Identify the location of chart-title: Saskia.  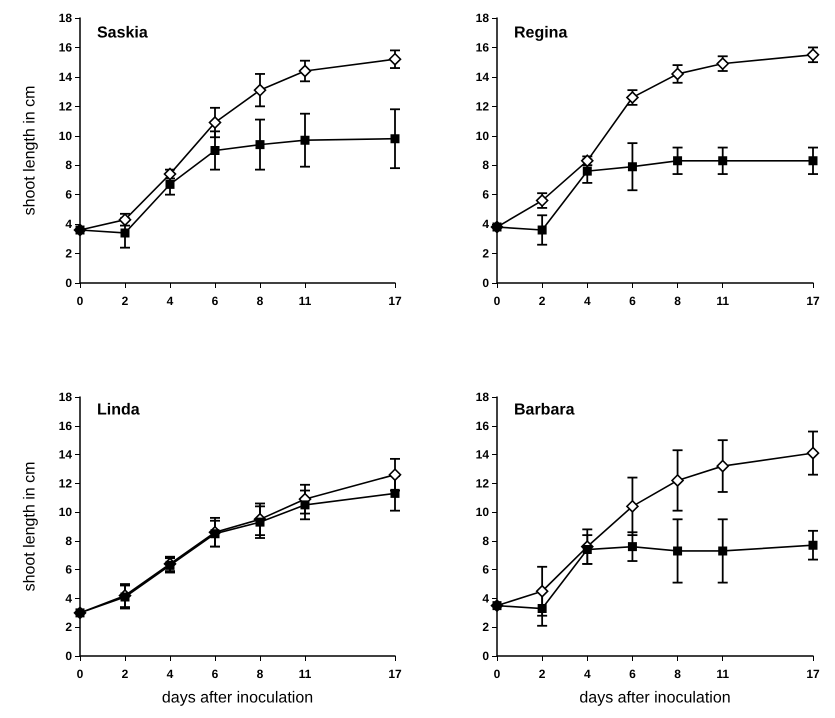
(122, 33).